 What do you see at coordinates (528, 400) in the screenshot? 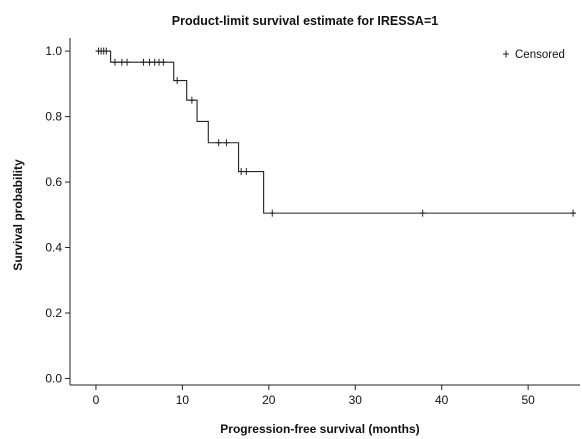
I see `x-tick-label: 50` at bounding box center [528, 400].